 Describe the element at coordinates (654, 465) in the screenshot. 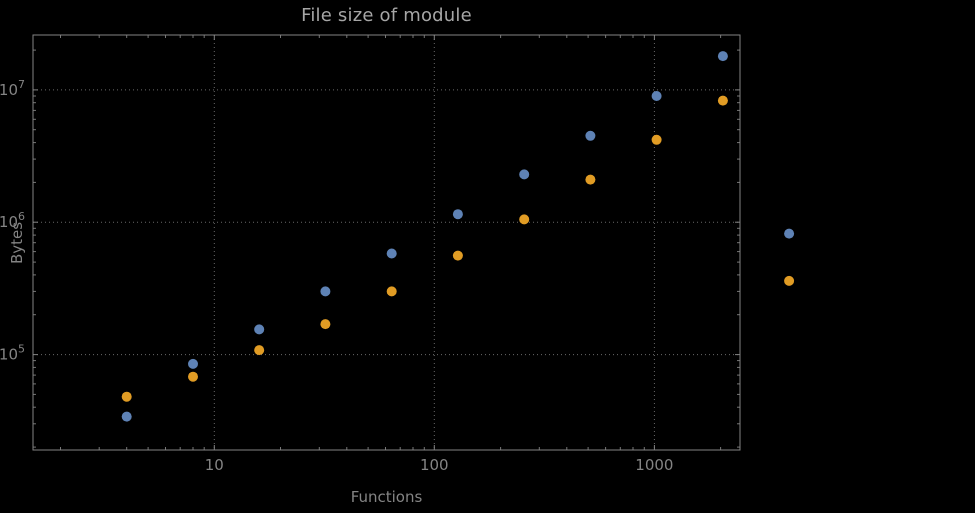

I see `x-tick-label: 1000` at that location.